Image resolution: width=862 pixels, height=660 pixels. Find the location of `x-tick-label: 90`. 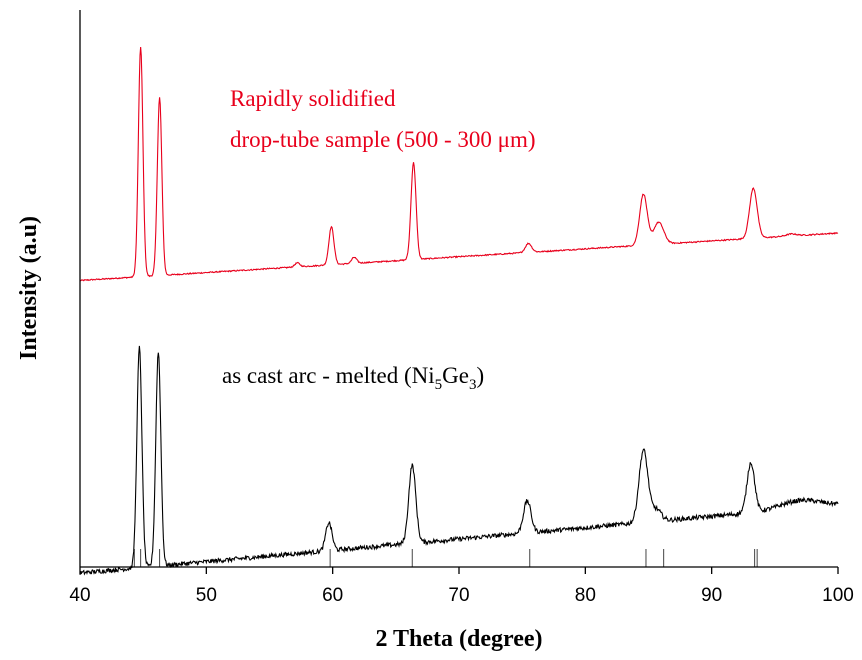

x-tick-label: 90 is located at coordinates (711, 595).